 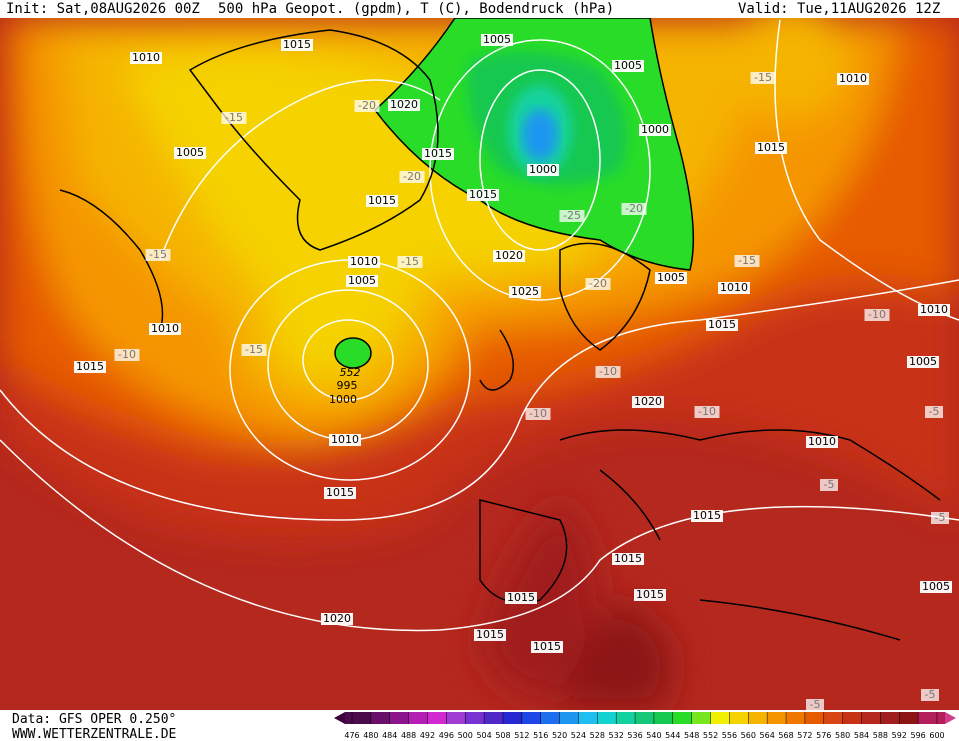 What do you see at coordinates (748, 735) in the screenshot?
I see `colorbar-tick-label: 560` at bounding box center [748, 735].